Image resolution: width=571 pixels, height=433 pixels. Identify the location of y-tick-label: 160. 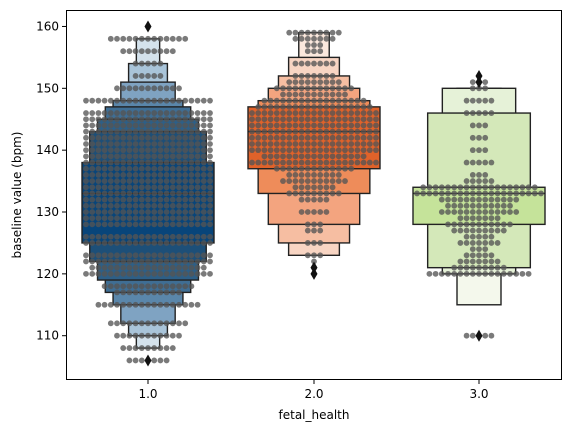
(47, 26).